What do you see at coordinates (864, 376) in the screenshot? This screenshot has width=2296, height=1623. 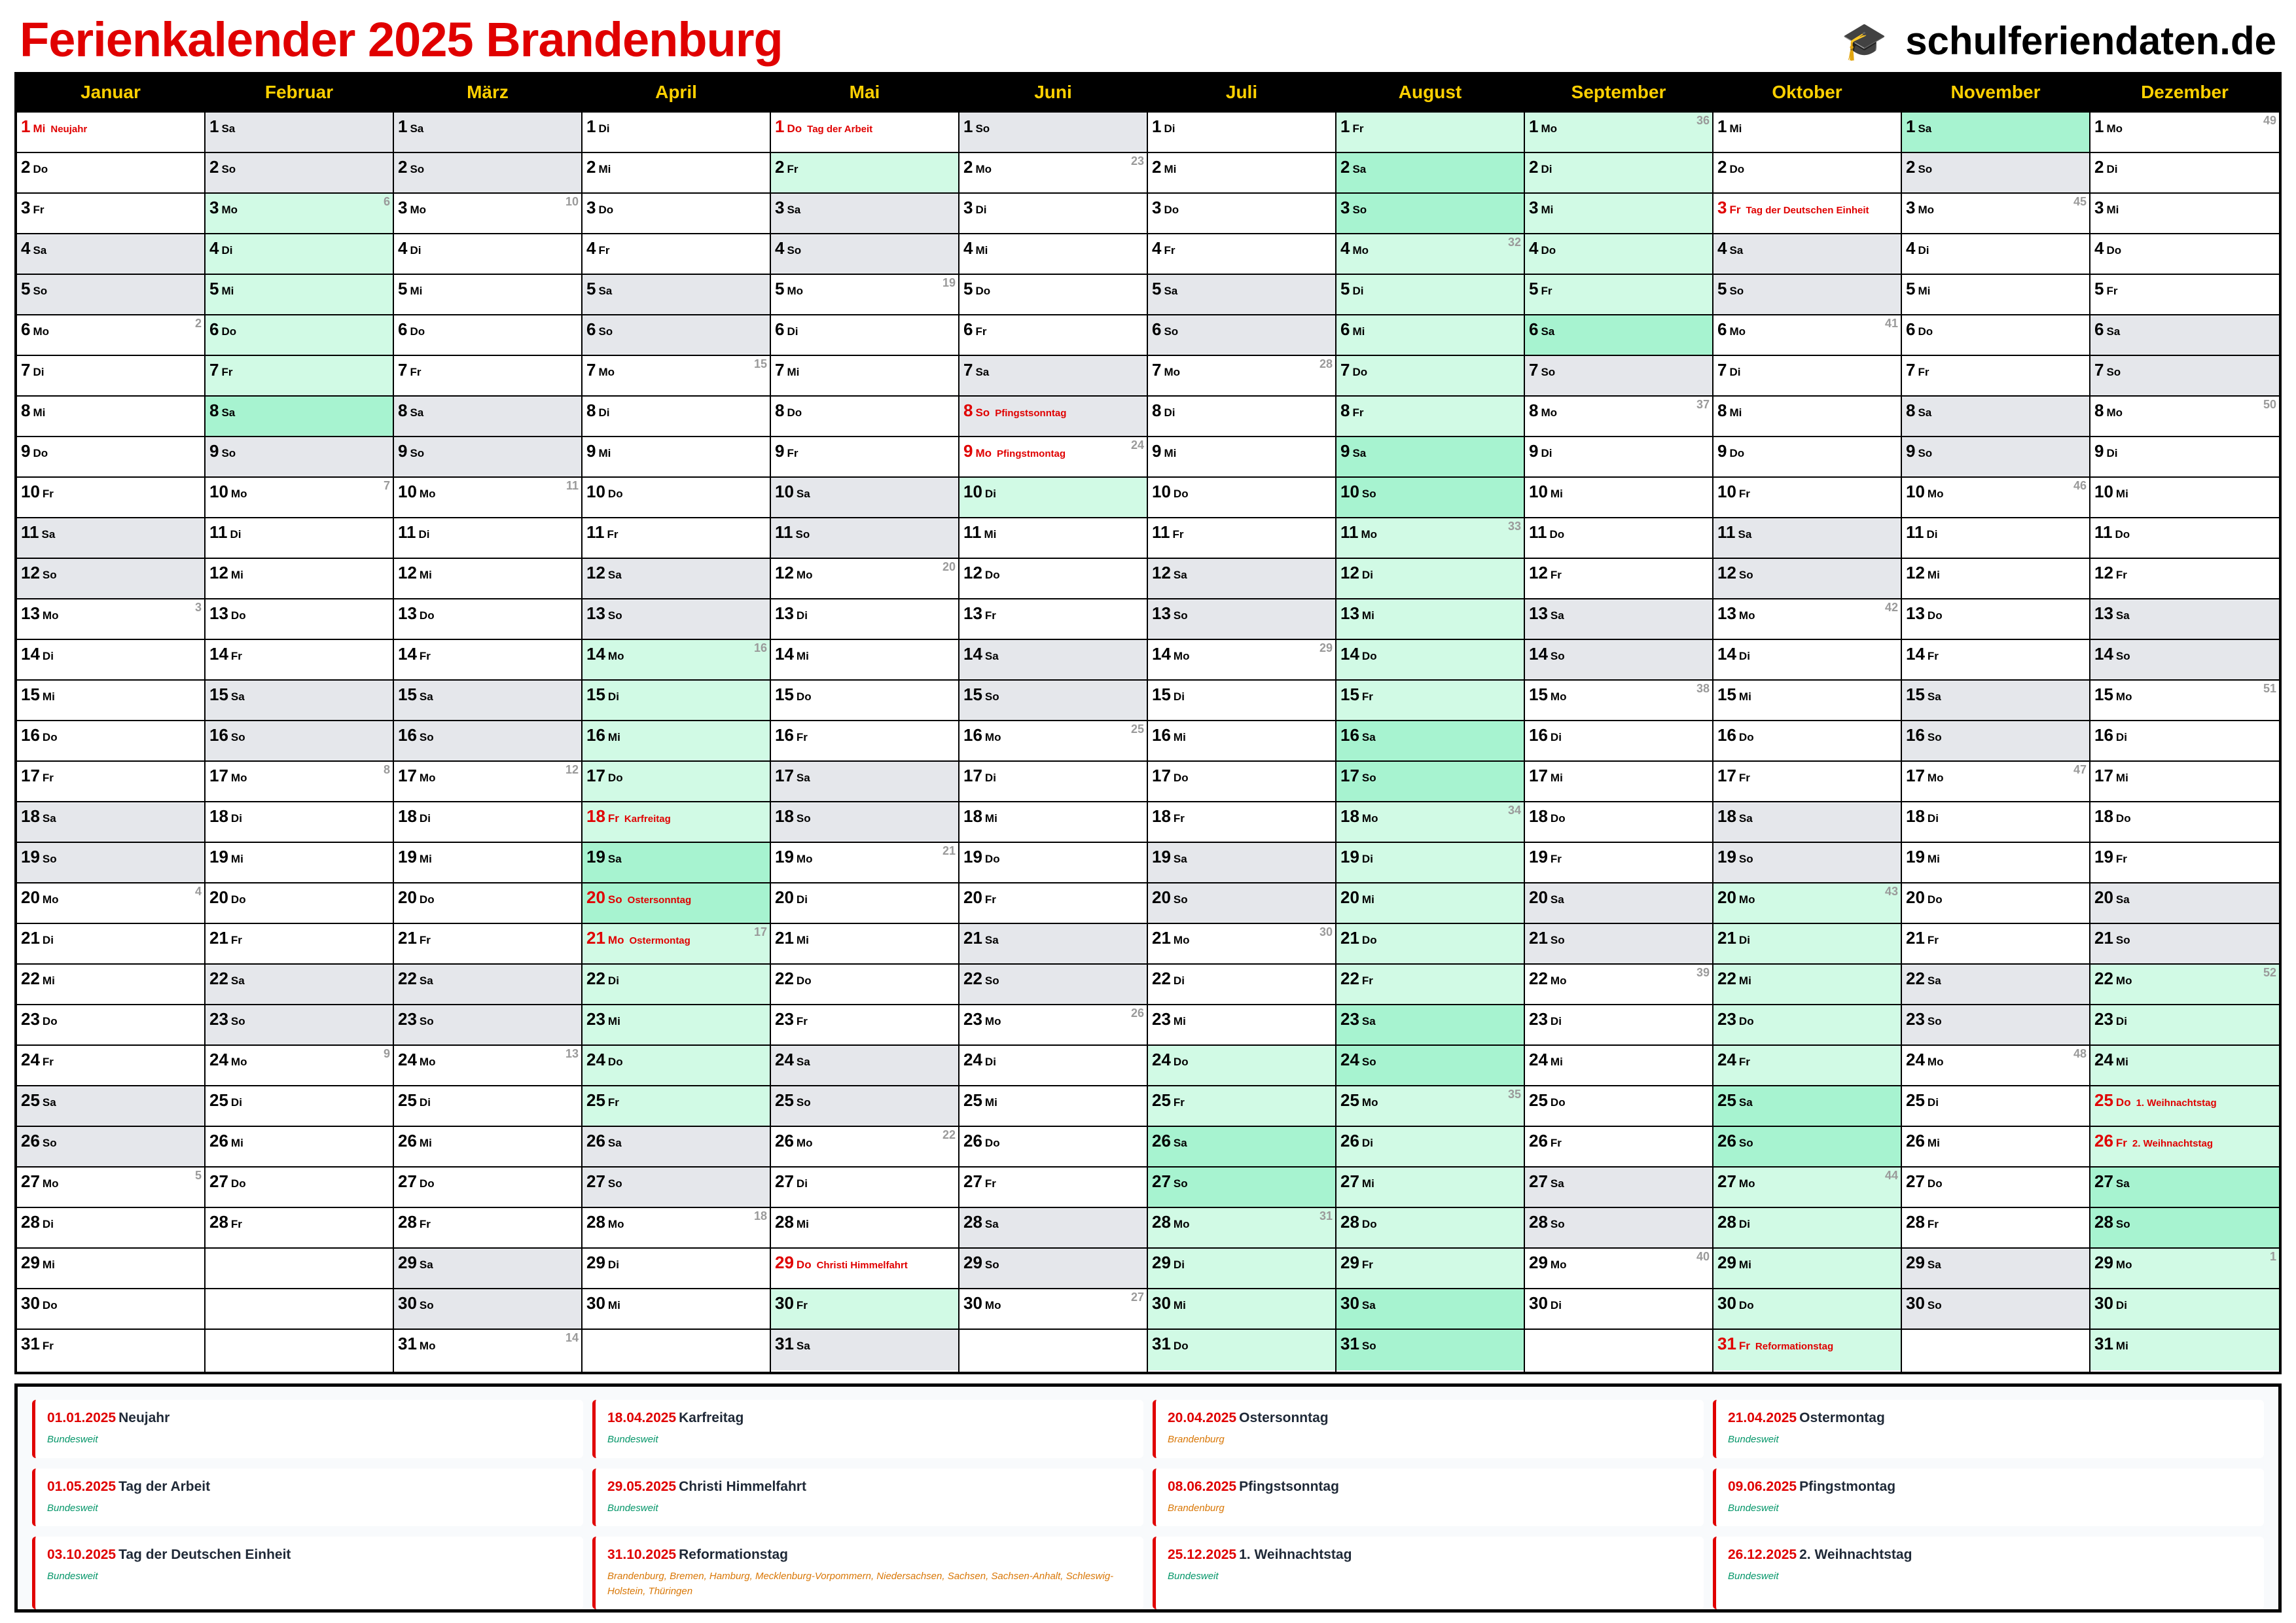 I see `day-cell: 7 Mi` at bounding box center [864, 376].